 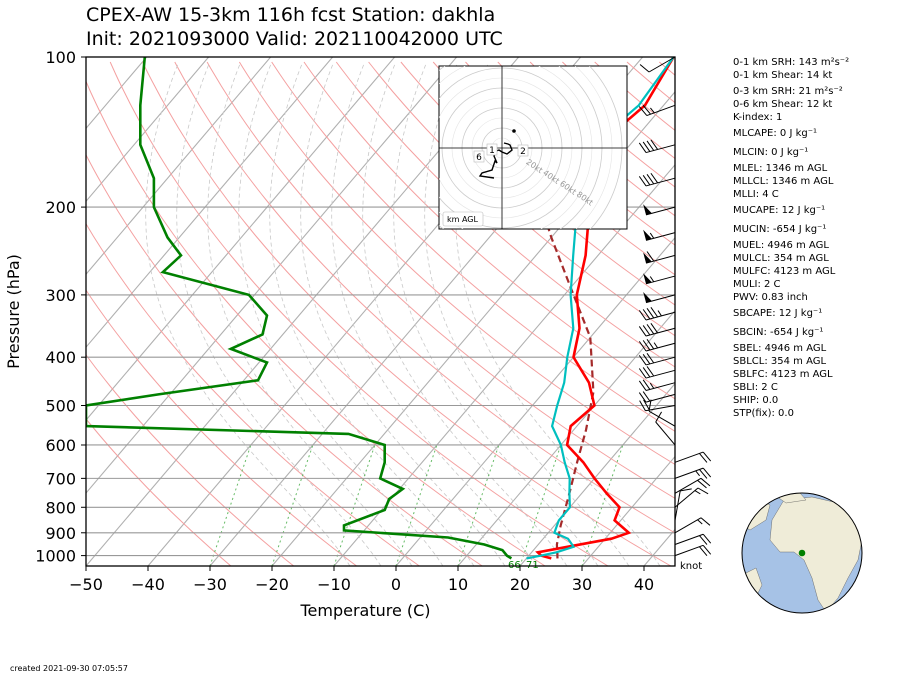 I want to click on stat-muli: MULI: 2 C, so click(x=757, y=284).